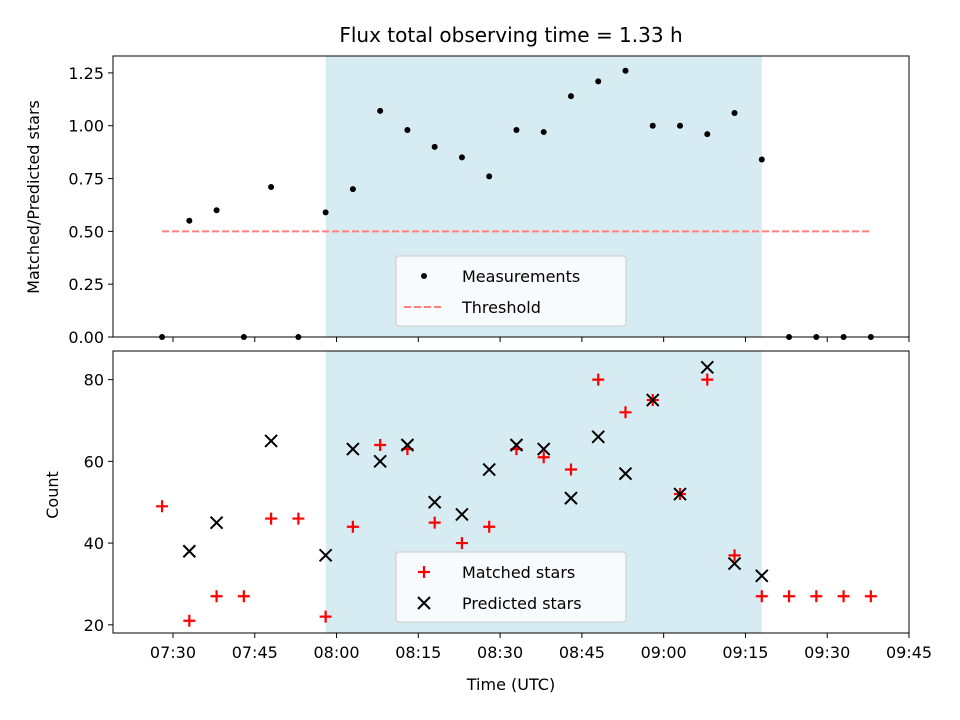 Image resolution: width=960 pixels, height=720 pixels. Describe the element at coordinates (510, 684) in the screenshot. I see `x-axis-title: Time (UTC)` at that location.